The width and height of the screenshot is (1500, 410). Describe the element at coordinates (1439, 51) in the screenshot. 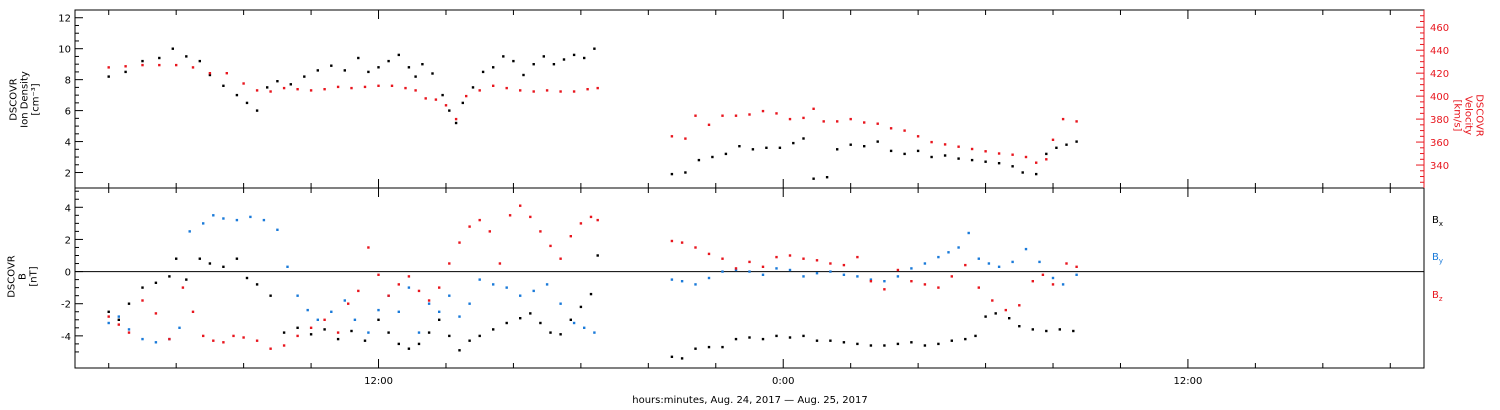

I see `velocity-tick-label: 440` at that location.